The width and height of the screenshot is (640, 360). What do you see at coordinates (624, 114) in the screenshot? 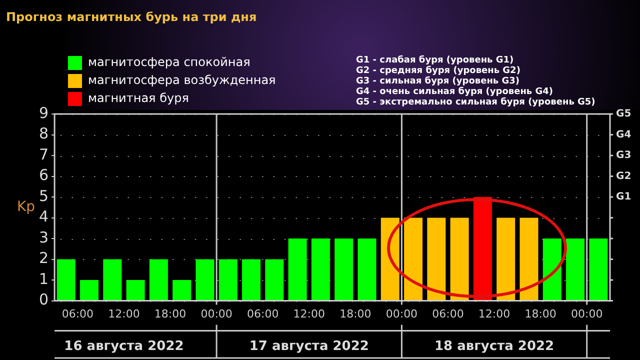
I see `text: G5` at bounding box center [624, 114].